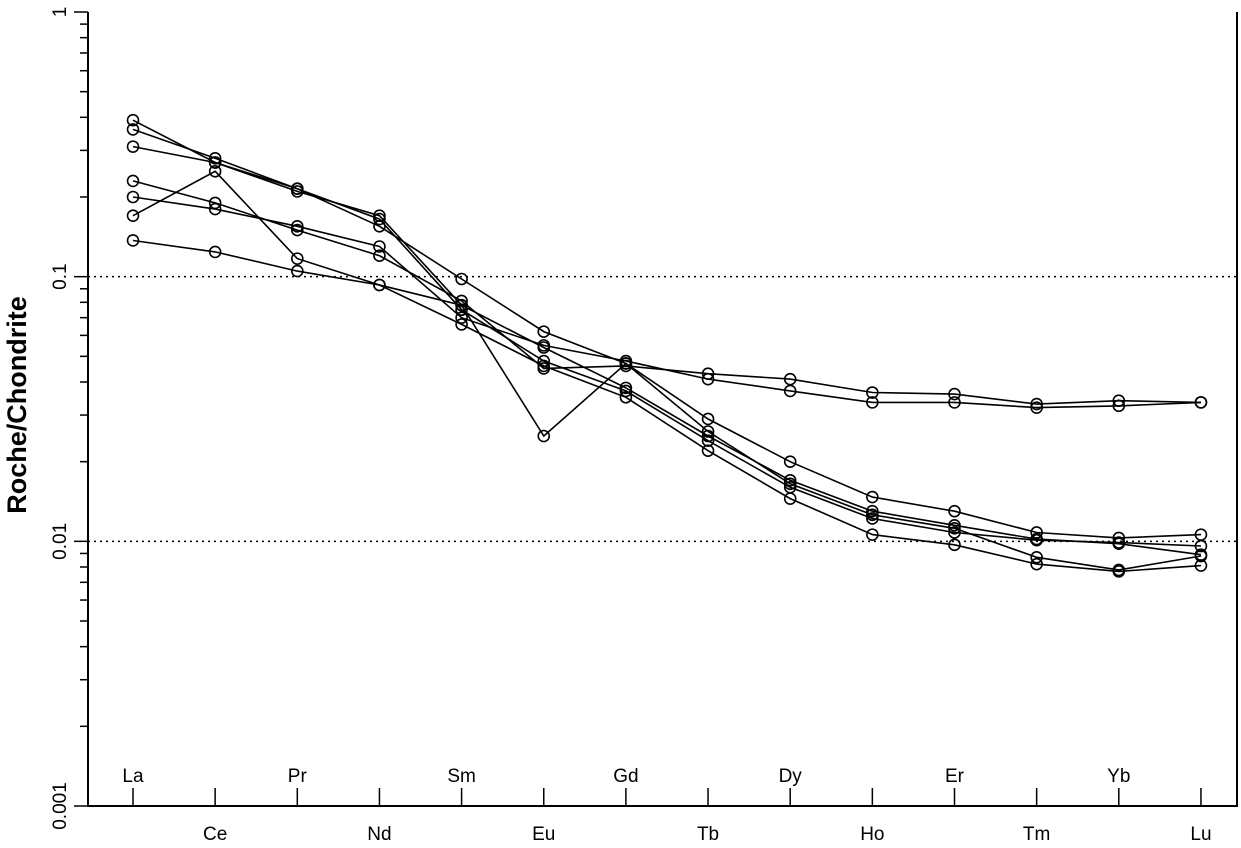 The height and width of the screenshot is (848, 1241). Describe the element at coordinates (298, 776) in the screenshot. I see `x-tick-label: Pr` at that location.